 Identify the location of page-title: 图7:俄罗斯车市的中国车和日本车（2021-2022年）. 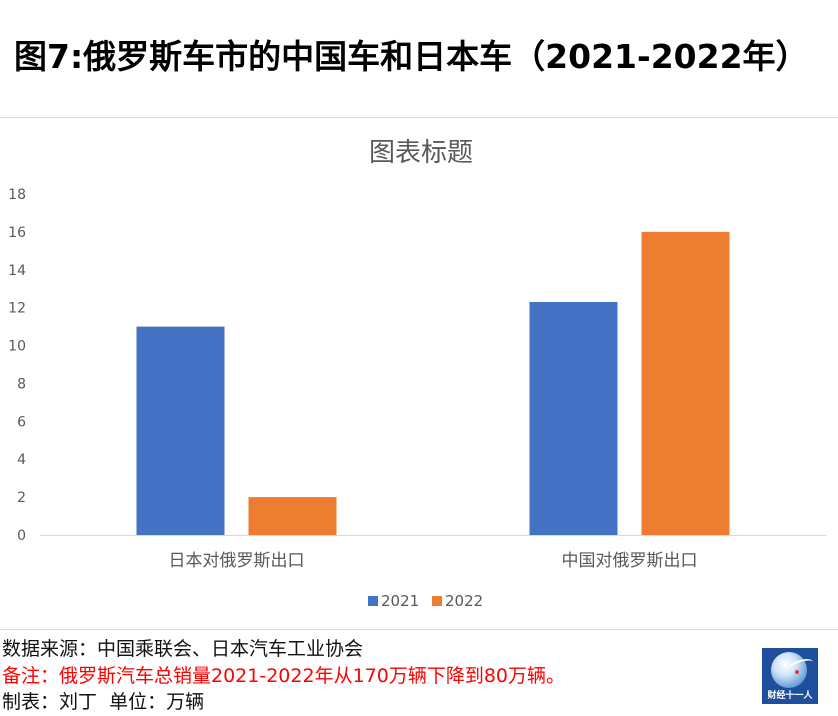
(411, 56).